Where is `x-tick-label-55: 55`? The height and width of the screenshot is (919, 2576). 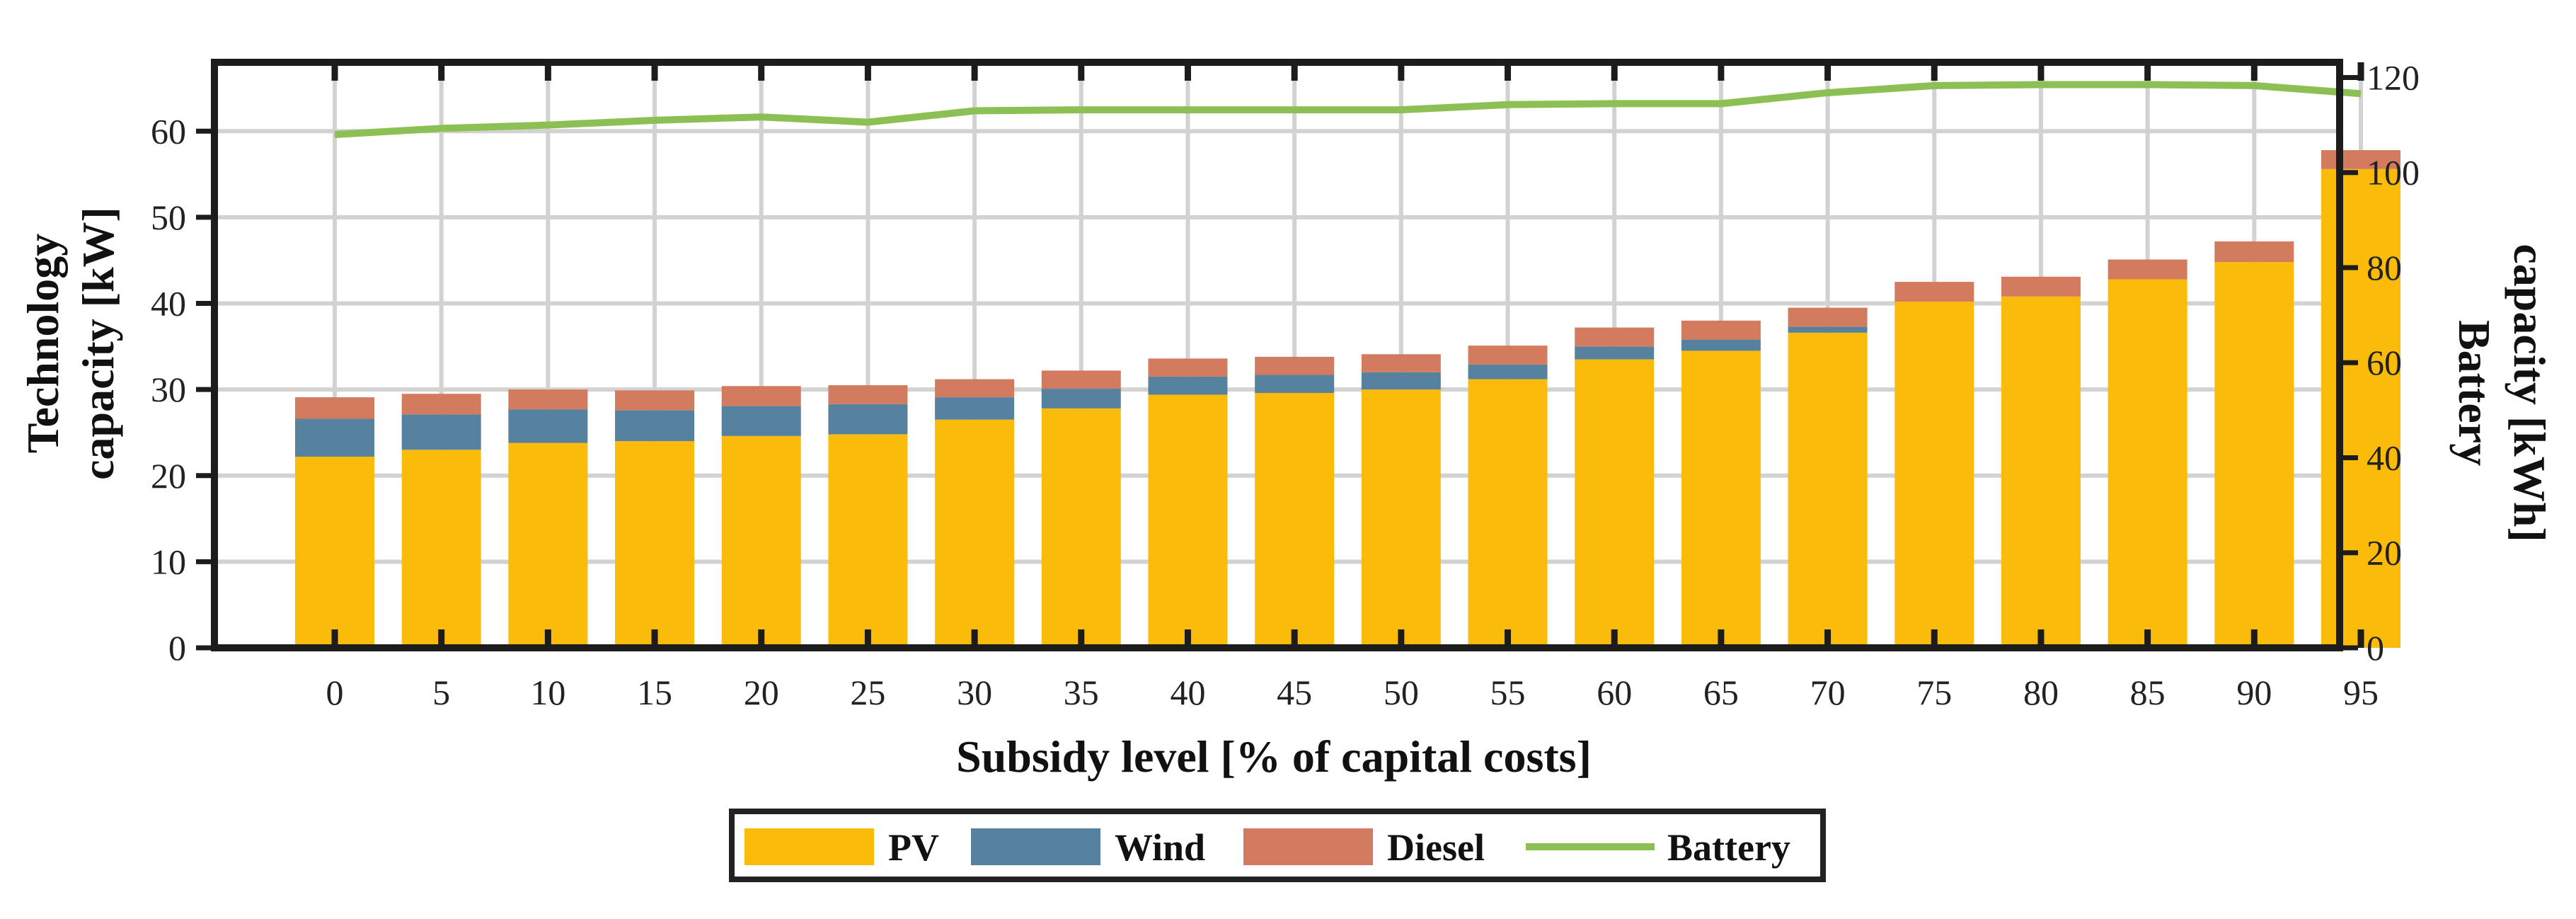 x-tick-label-55: 55 is located at coordinates (1508, 692).